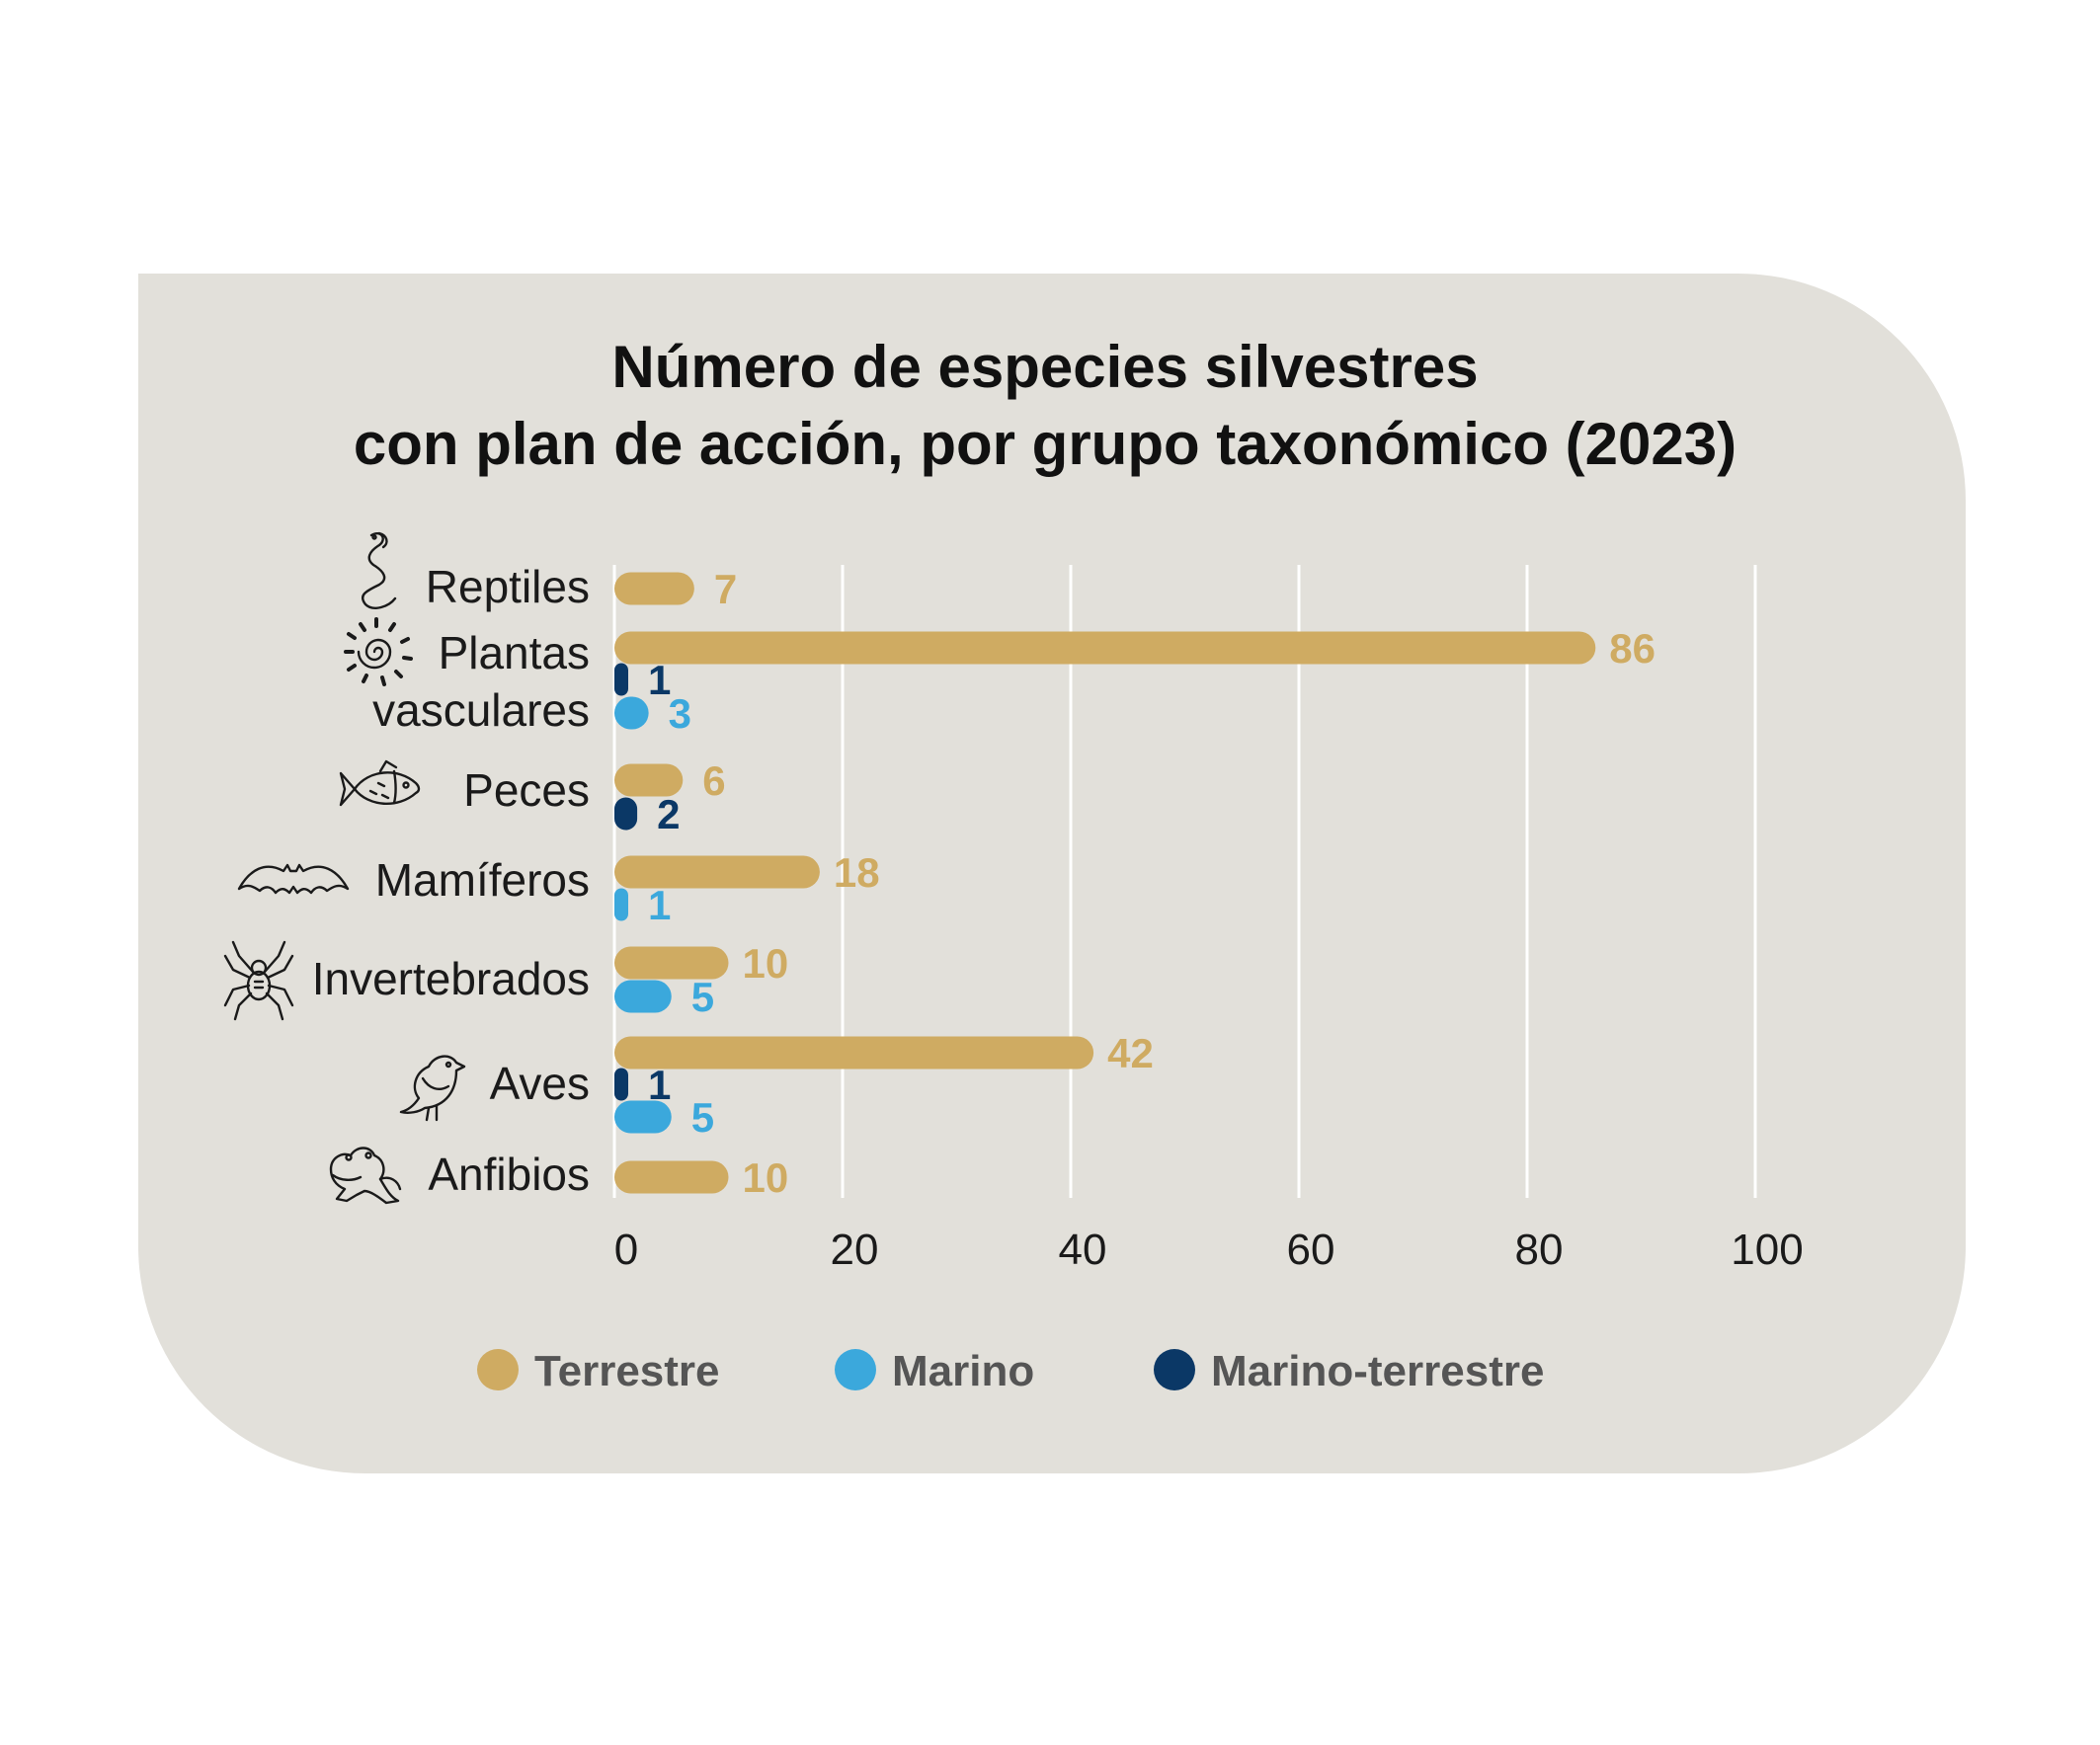 The image size is (2100, 1745). Describe the element at coordinates (702, 997) in the screenshot. I see `value-label-invertebrados-marino: 5` at that location.